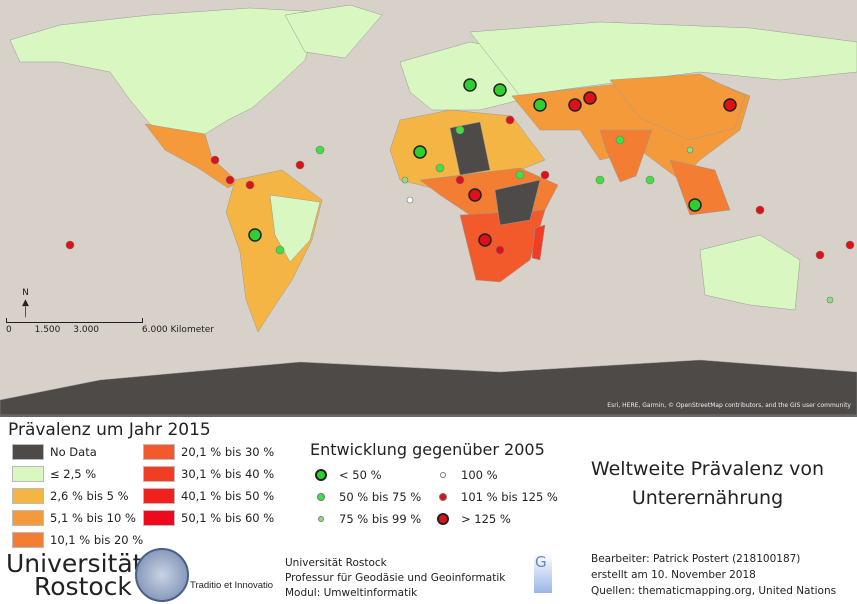 The image size is (857, 604). What do you see at coordinates (348, 475) in the screenshot?
I see `legend-development-item: < 50 %` at bounding box center [348, 475].